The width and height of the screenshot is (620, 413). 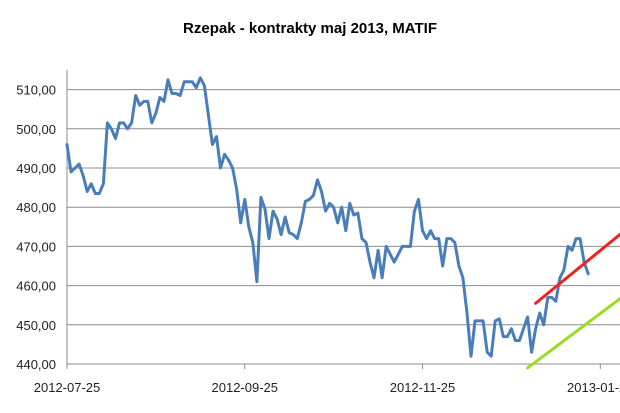 I want to click on lower-trend-line, so click(x=573, y=333).